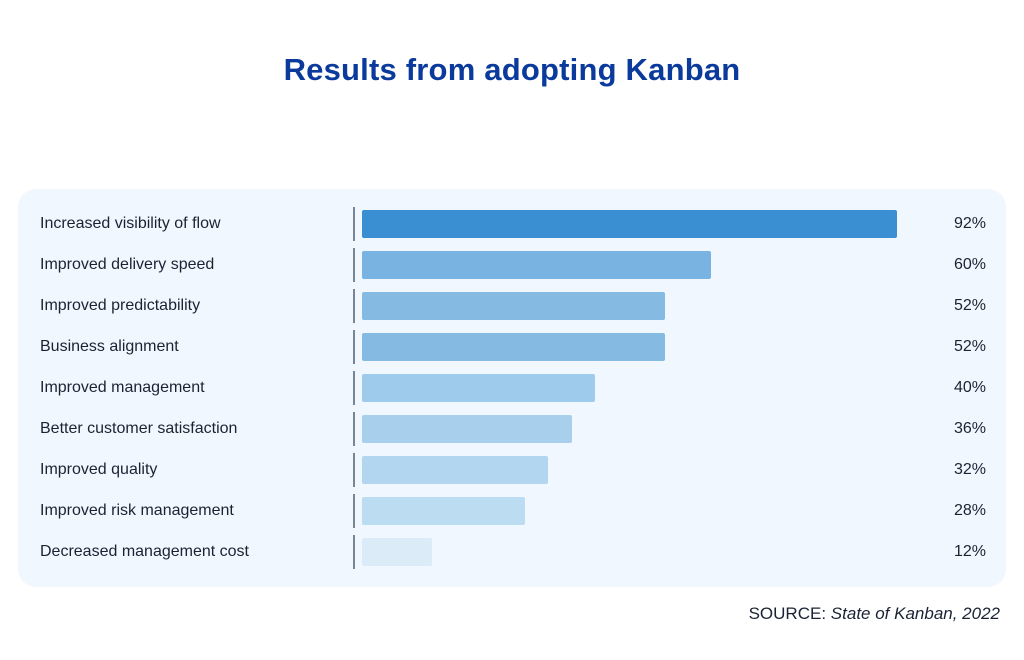  Describe the element at coordinates (144, 551) in the screenshot. I see `category-label: Decreased management cost` at that location.